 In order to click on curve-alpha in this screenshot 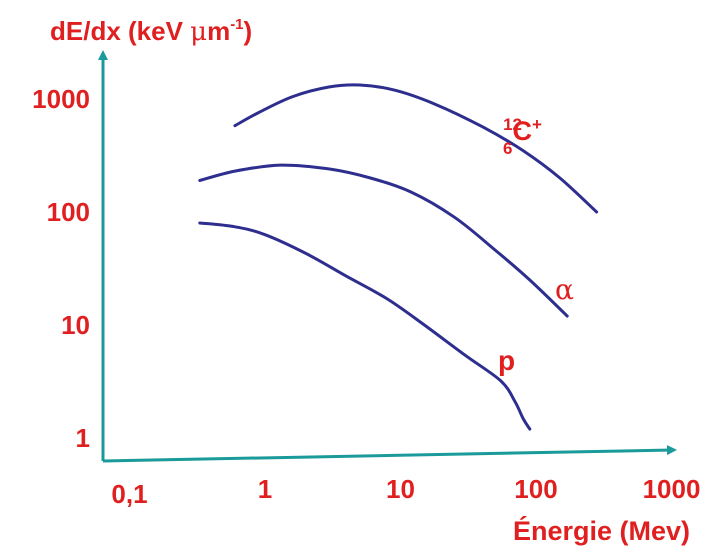, I will do `click(383, 240)`.